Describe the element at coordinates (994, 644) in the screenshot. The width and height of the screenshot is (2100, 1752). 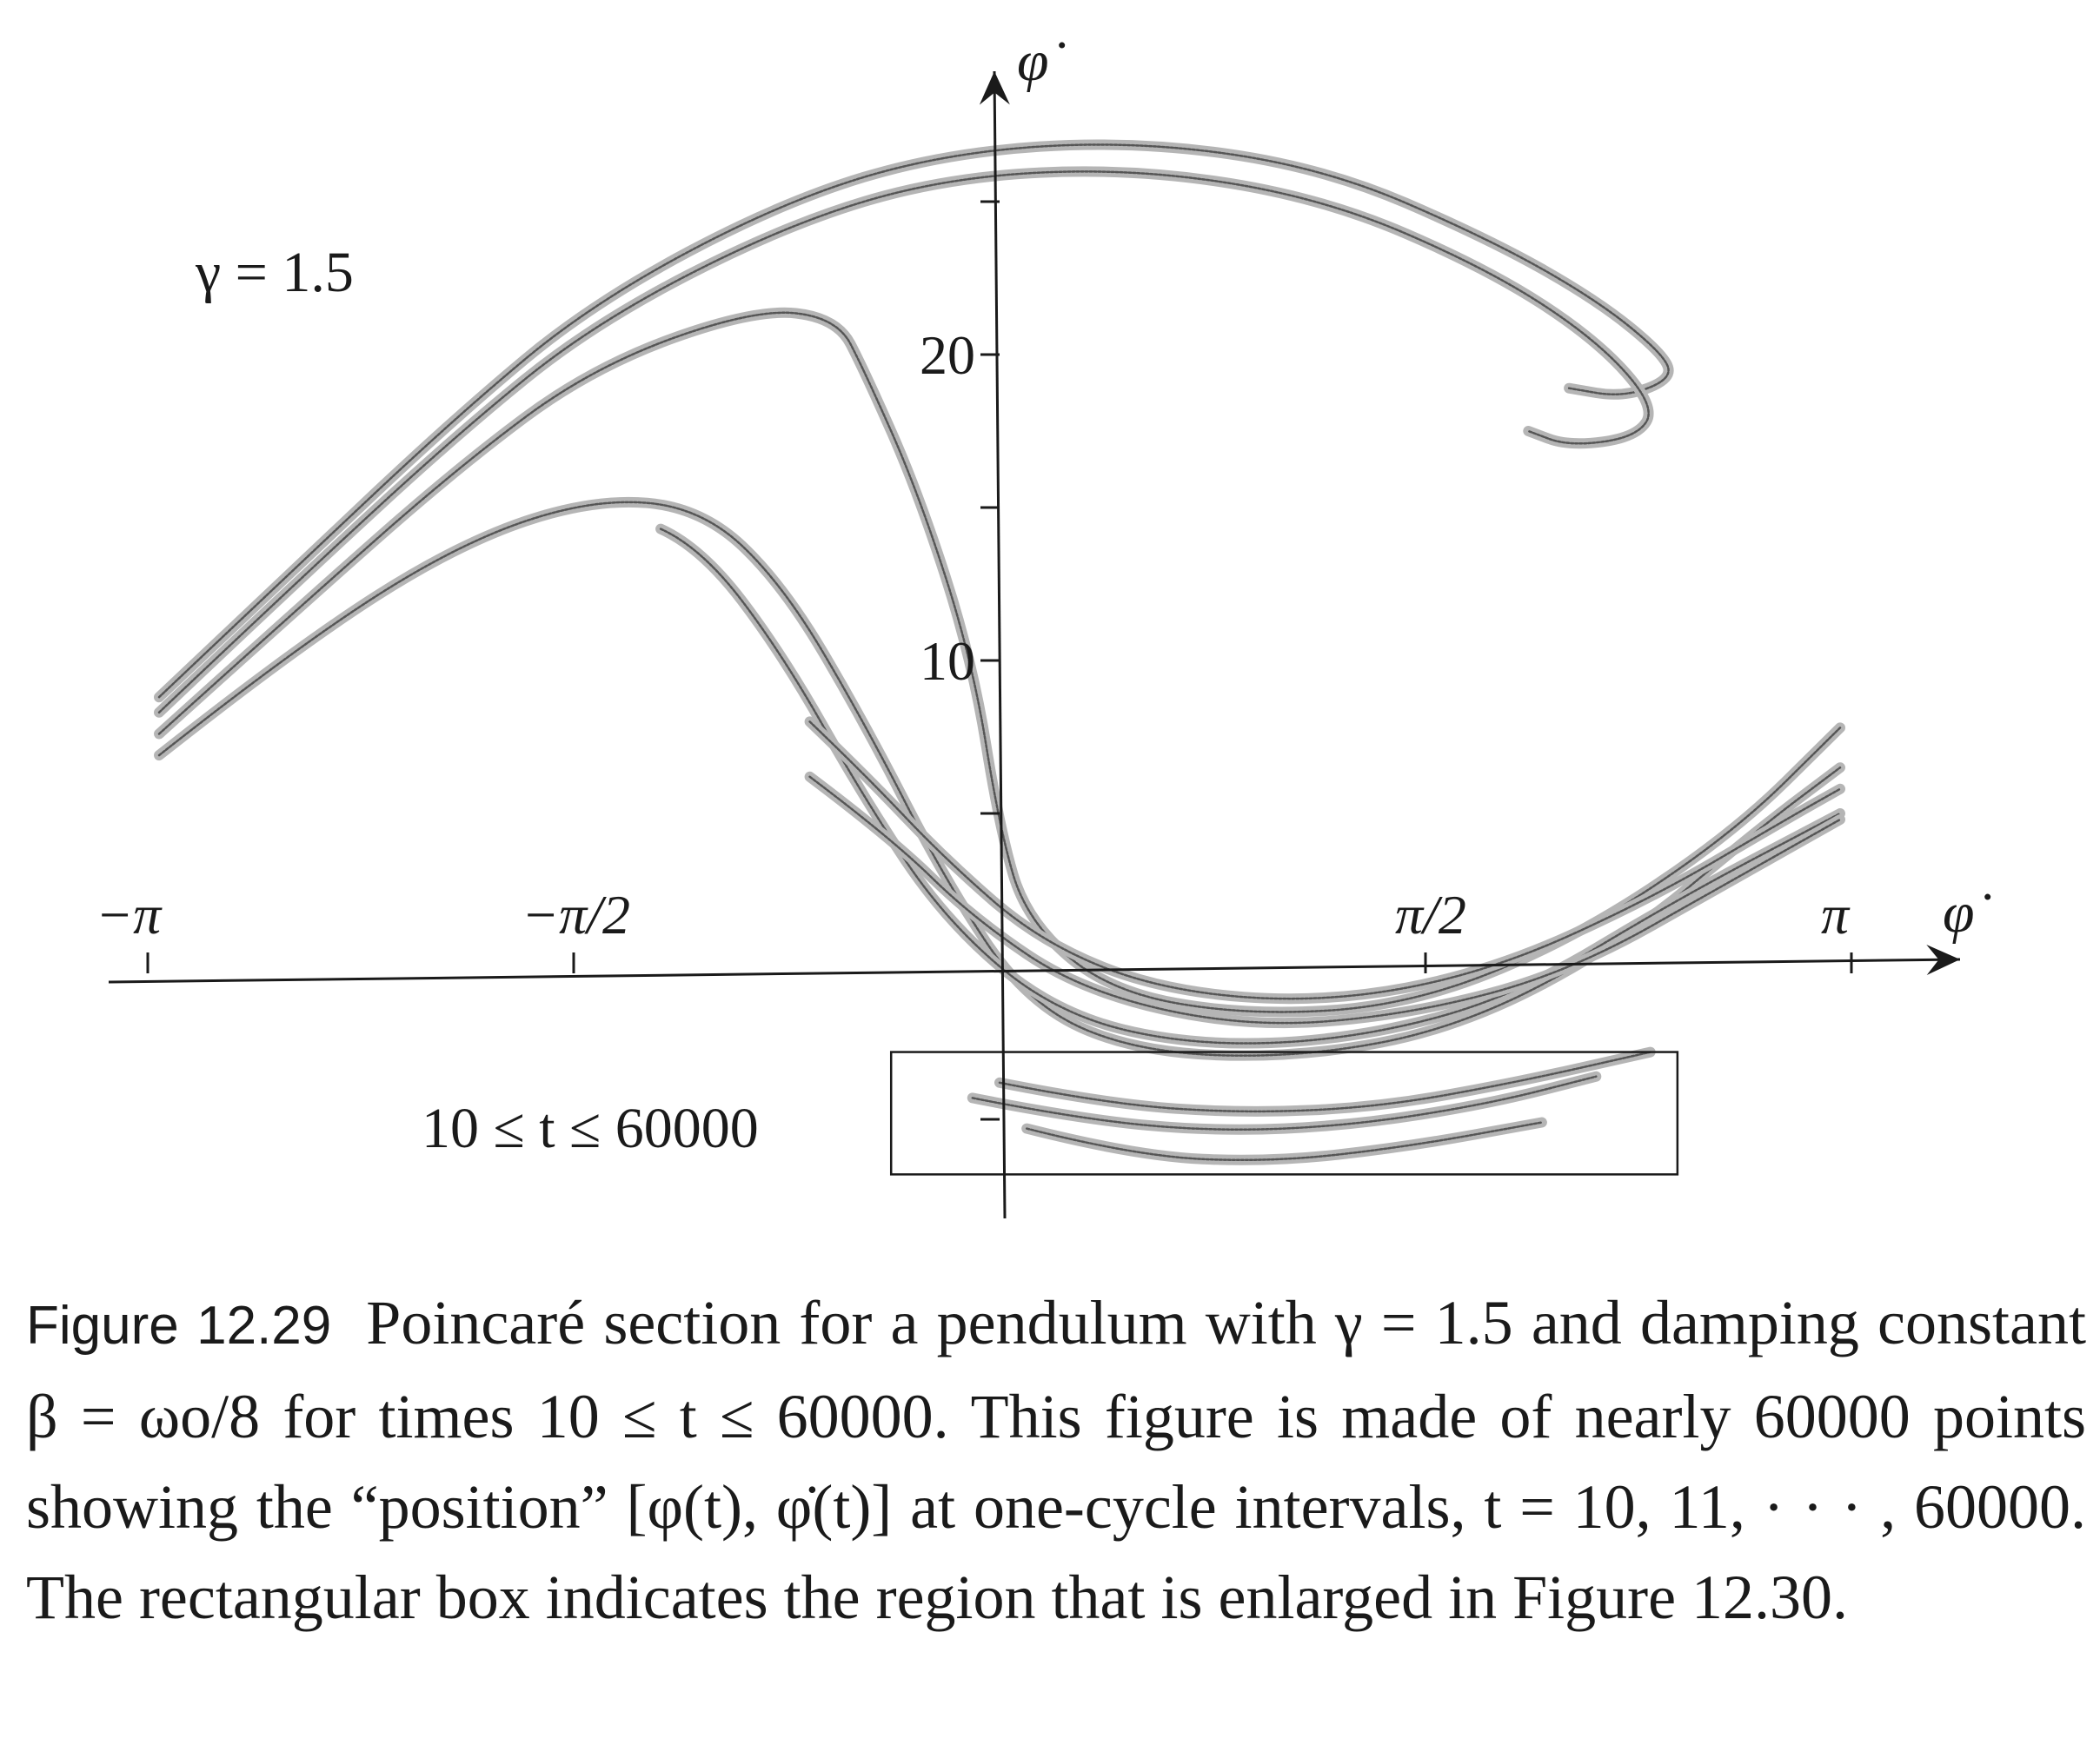
I see `y-axis-line` at that location.